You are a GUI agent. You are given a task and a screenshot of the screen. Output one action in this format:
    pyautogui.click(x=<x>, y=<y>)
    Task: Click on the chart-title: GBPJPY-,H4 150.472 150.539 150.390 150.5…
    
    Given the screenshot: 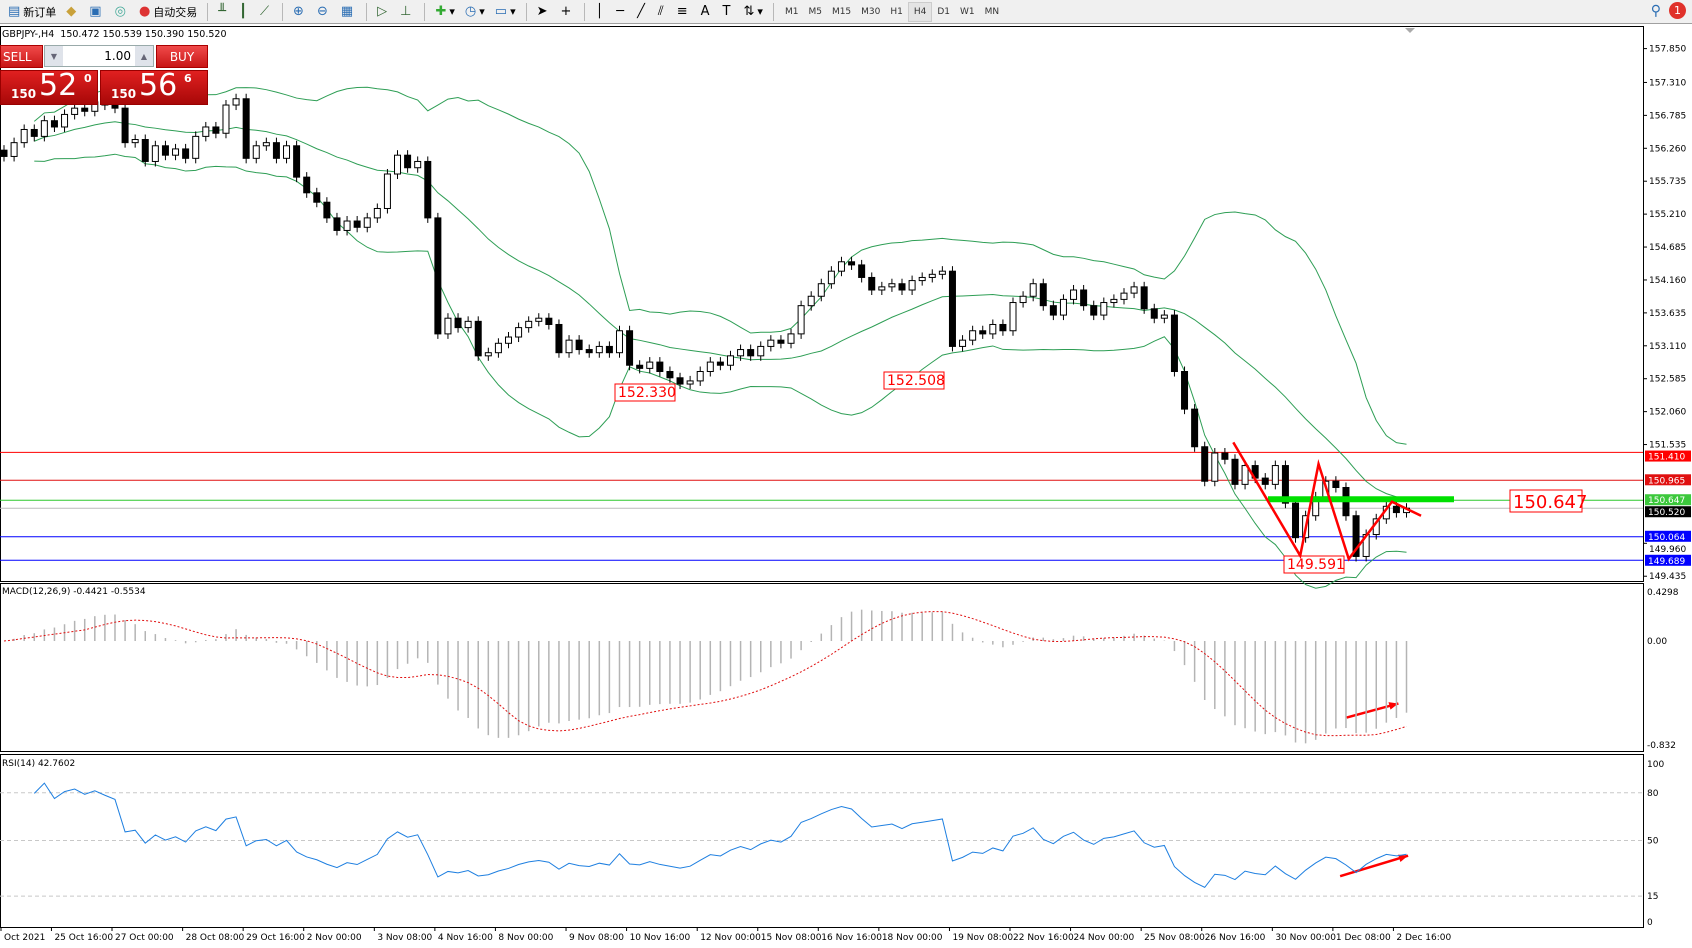 What is the action you would take?
    pyautogui.click(x=114, y=34)
    